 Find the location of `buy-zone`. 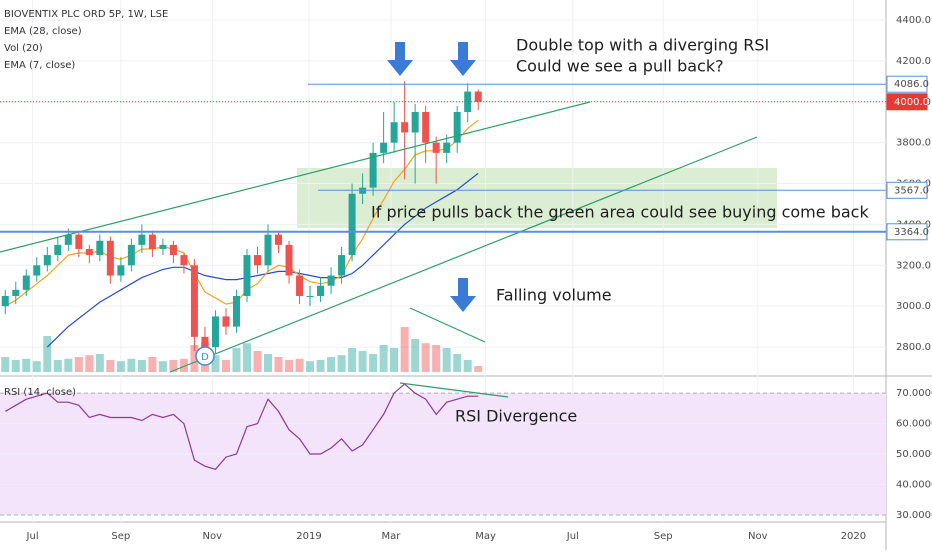

buy-zone is located at coordinates (537, 198).